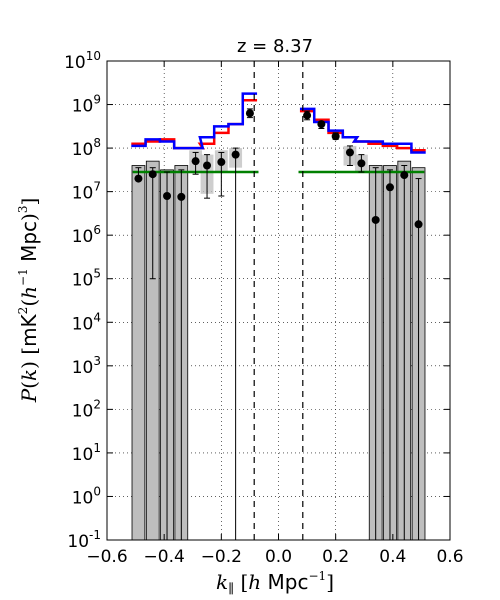 The width and height of the screenshot is (500, 600). Describe the element at coordinates (106, 557) in the screenshot. I see `x-tick-label: −0.6` at that location.